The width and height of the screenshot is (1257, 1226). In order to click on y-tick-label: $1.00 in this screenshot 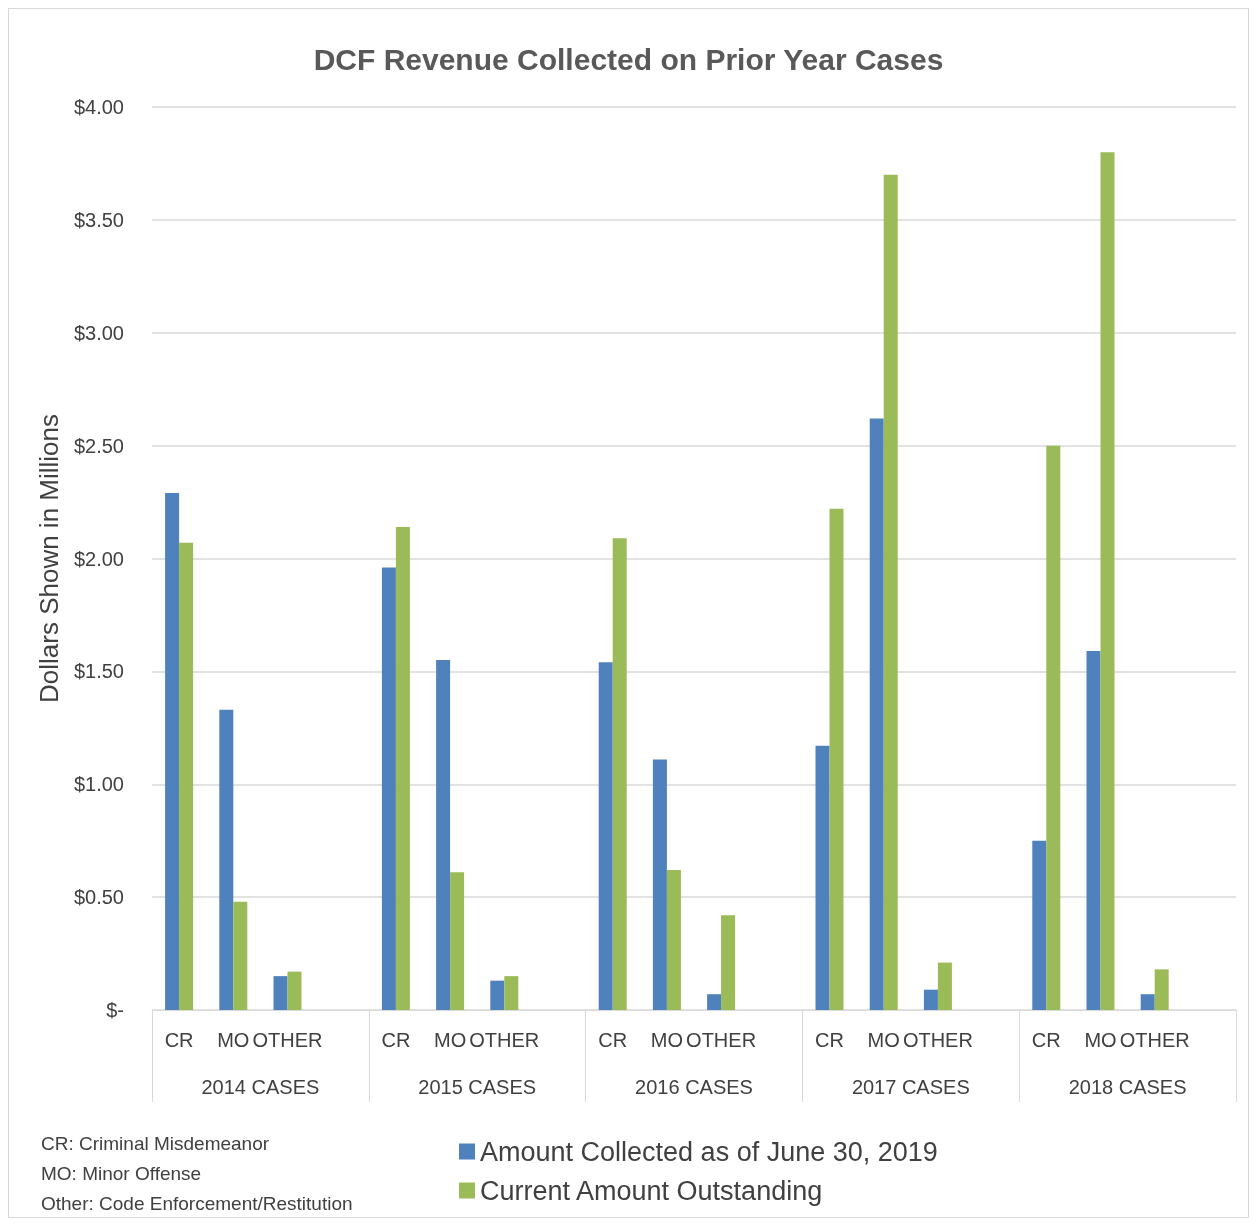, I will do `click(98, 784)`.